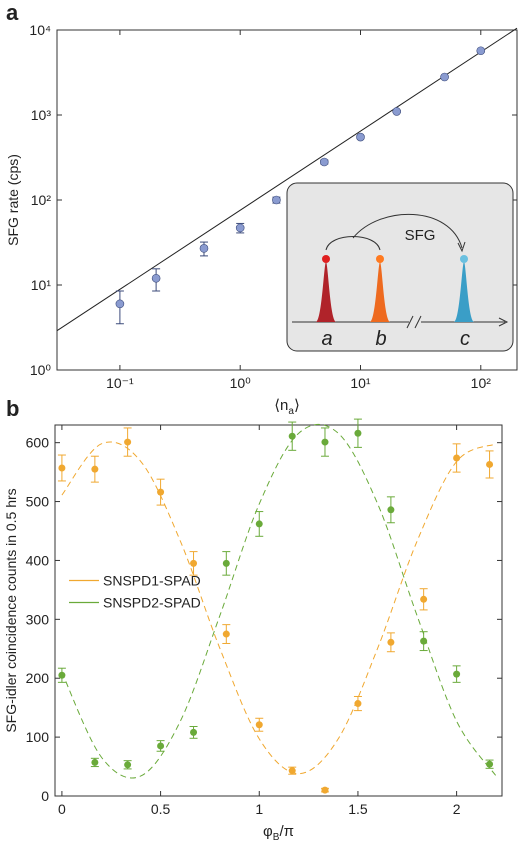 Image resolution: width=532 pixels, height=850 pixels. I want to click on x-axis-label-part: a, so click(291, 411).